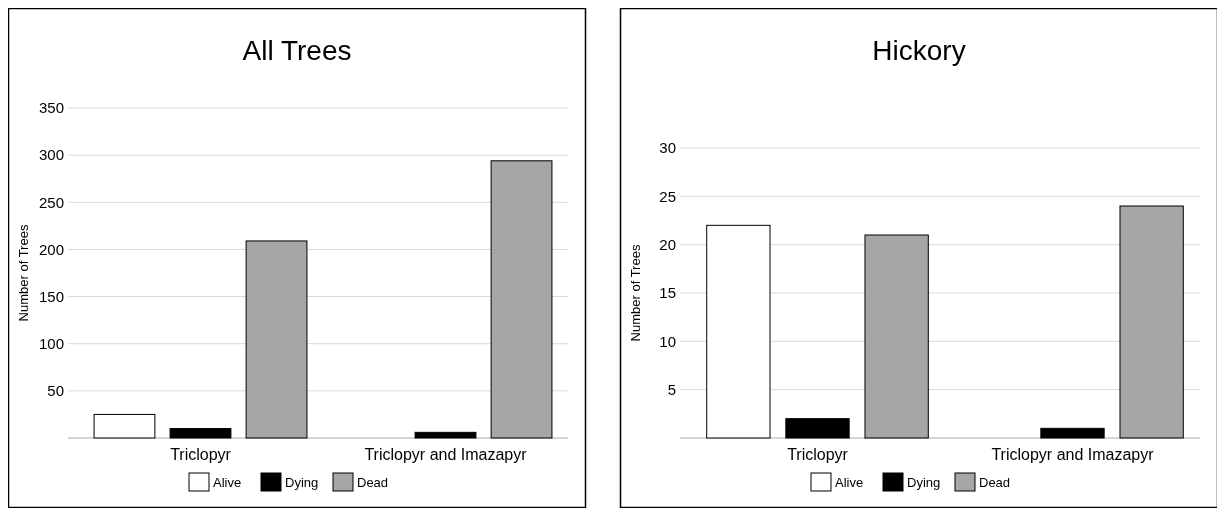 Image resolution: width=1225 pixels, height=508 pixels. I want to click on y-tick-label: 15, so click(667, 293).